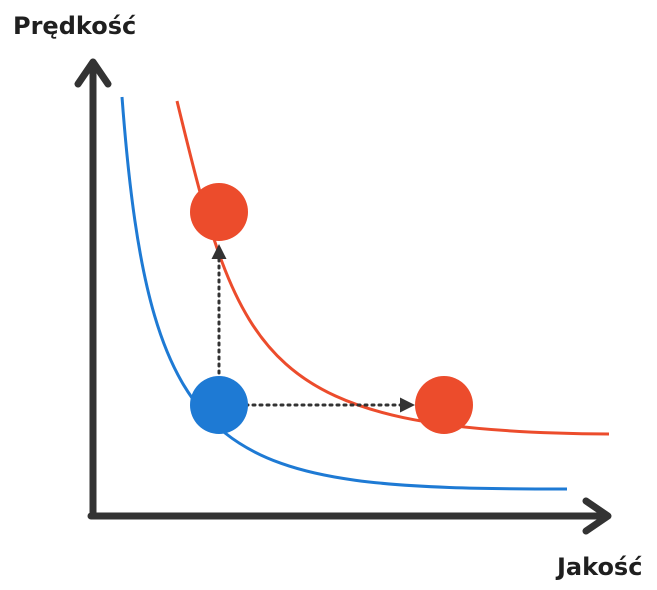  I want to click on improved-speed-point, so click(219, 212).